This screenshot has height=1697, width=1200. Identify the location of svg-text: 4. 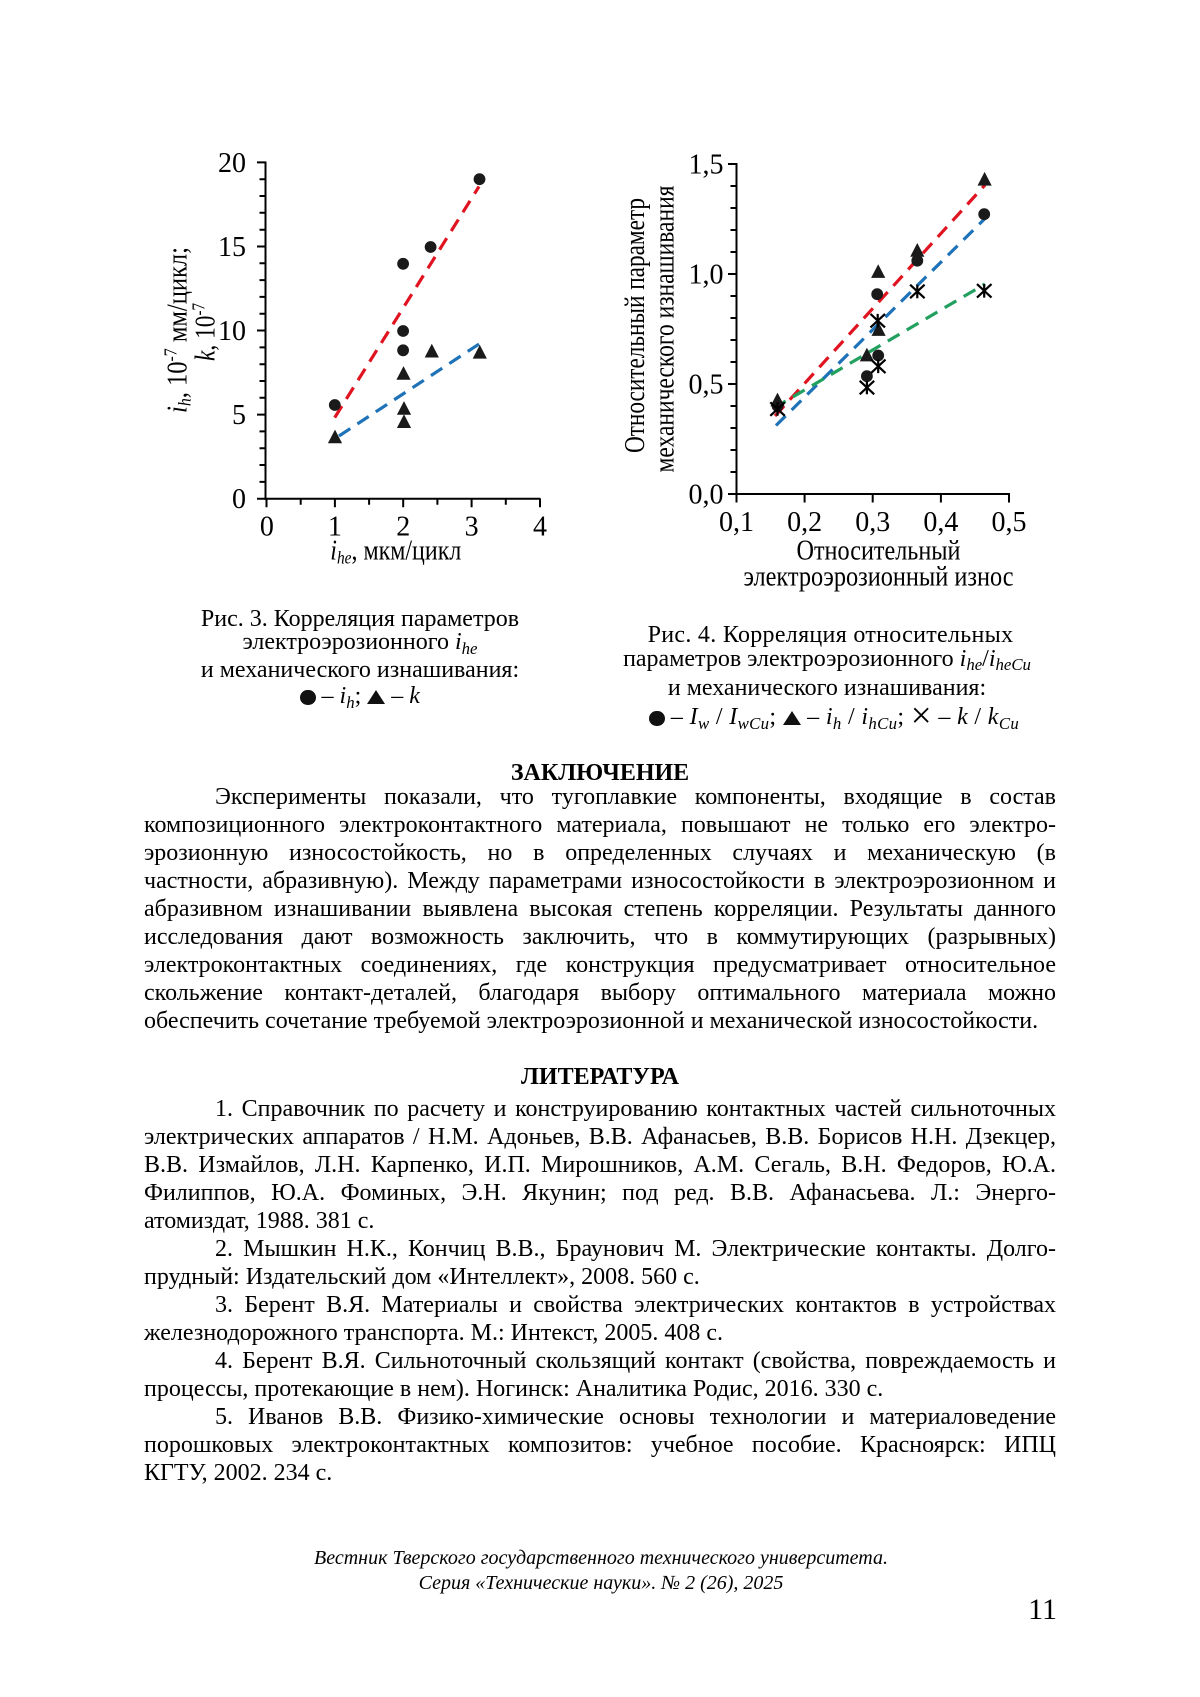
(540, 527).